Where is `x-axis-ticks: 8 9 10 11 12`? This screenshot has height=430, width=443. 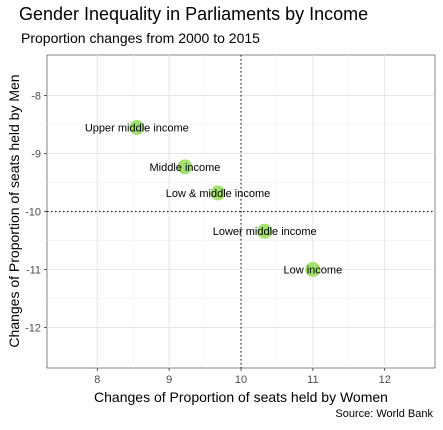 x-axis-ticks: 8 9 10 11 12 is located at coordinates (242, 377).